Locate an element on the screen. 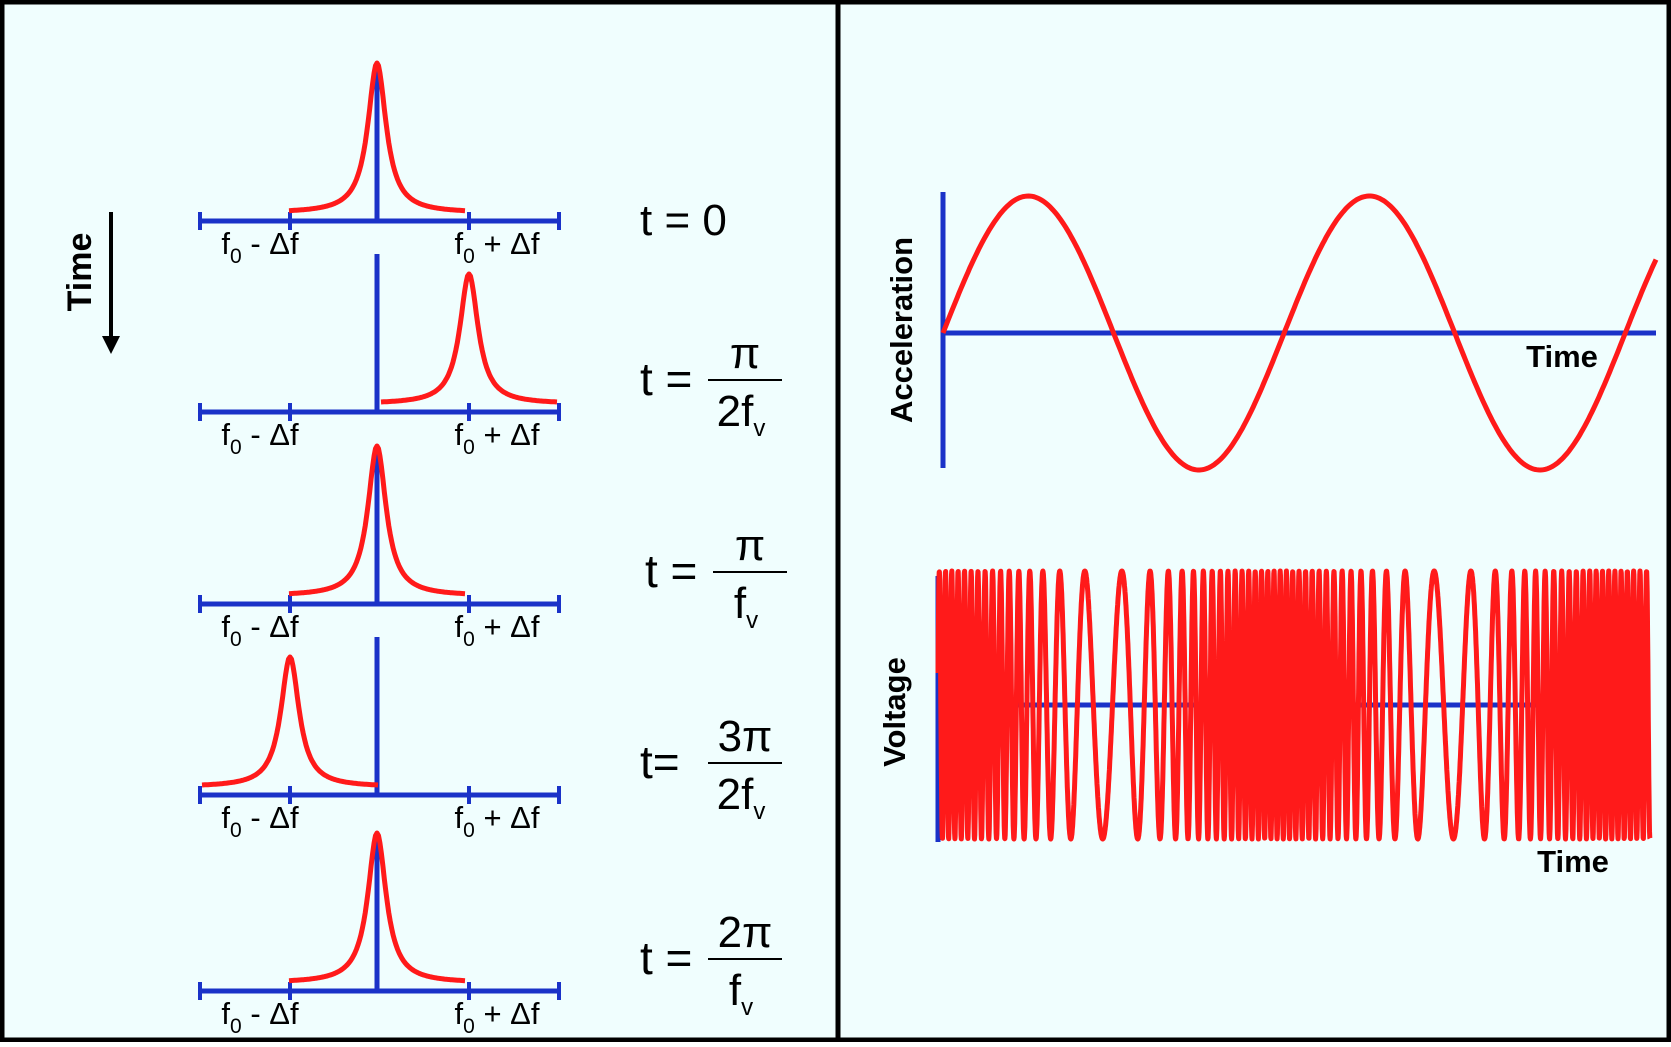  acceleration-curve is located at coordinates (1299, 333).